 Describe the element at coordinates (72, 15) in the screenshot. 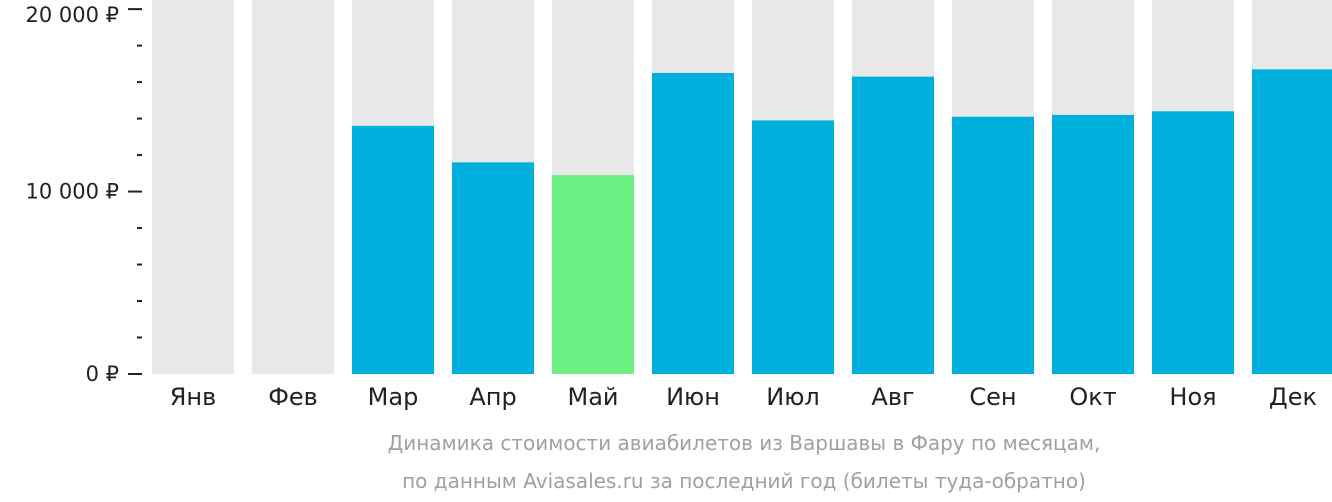

I see `y-tick-label-3: 20 000 ₽` at that location.